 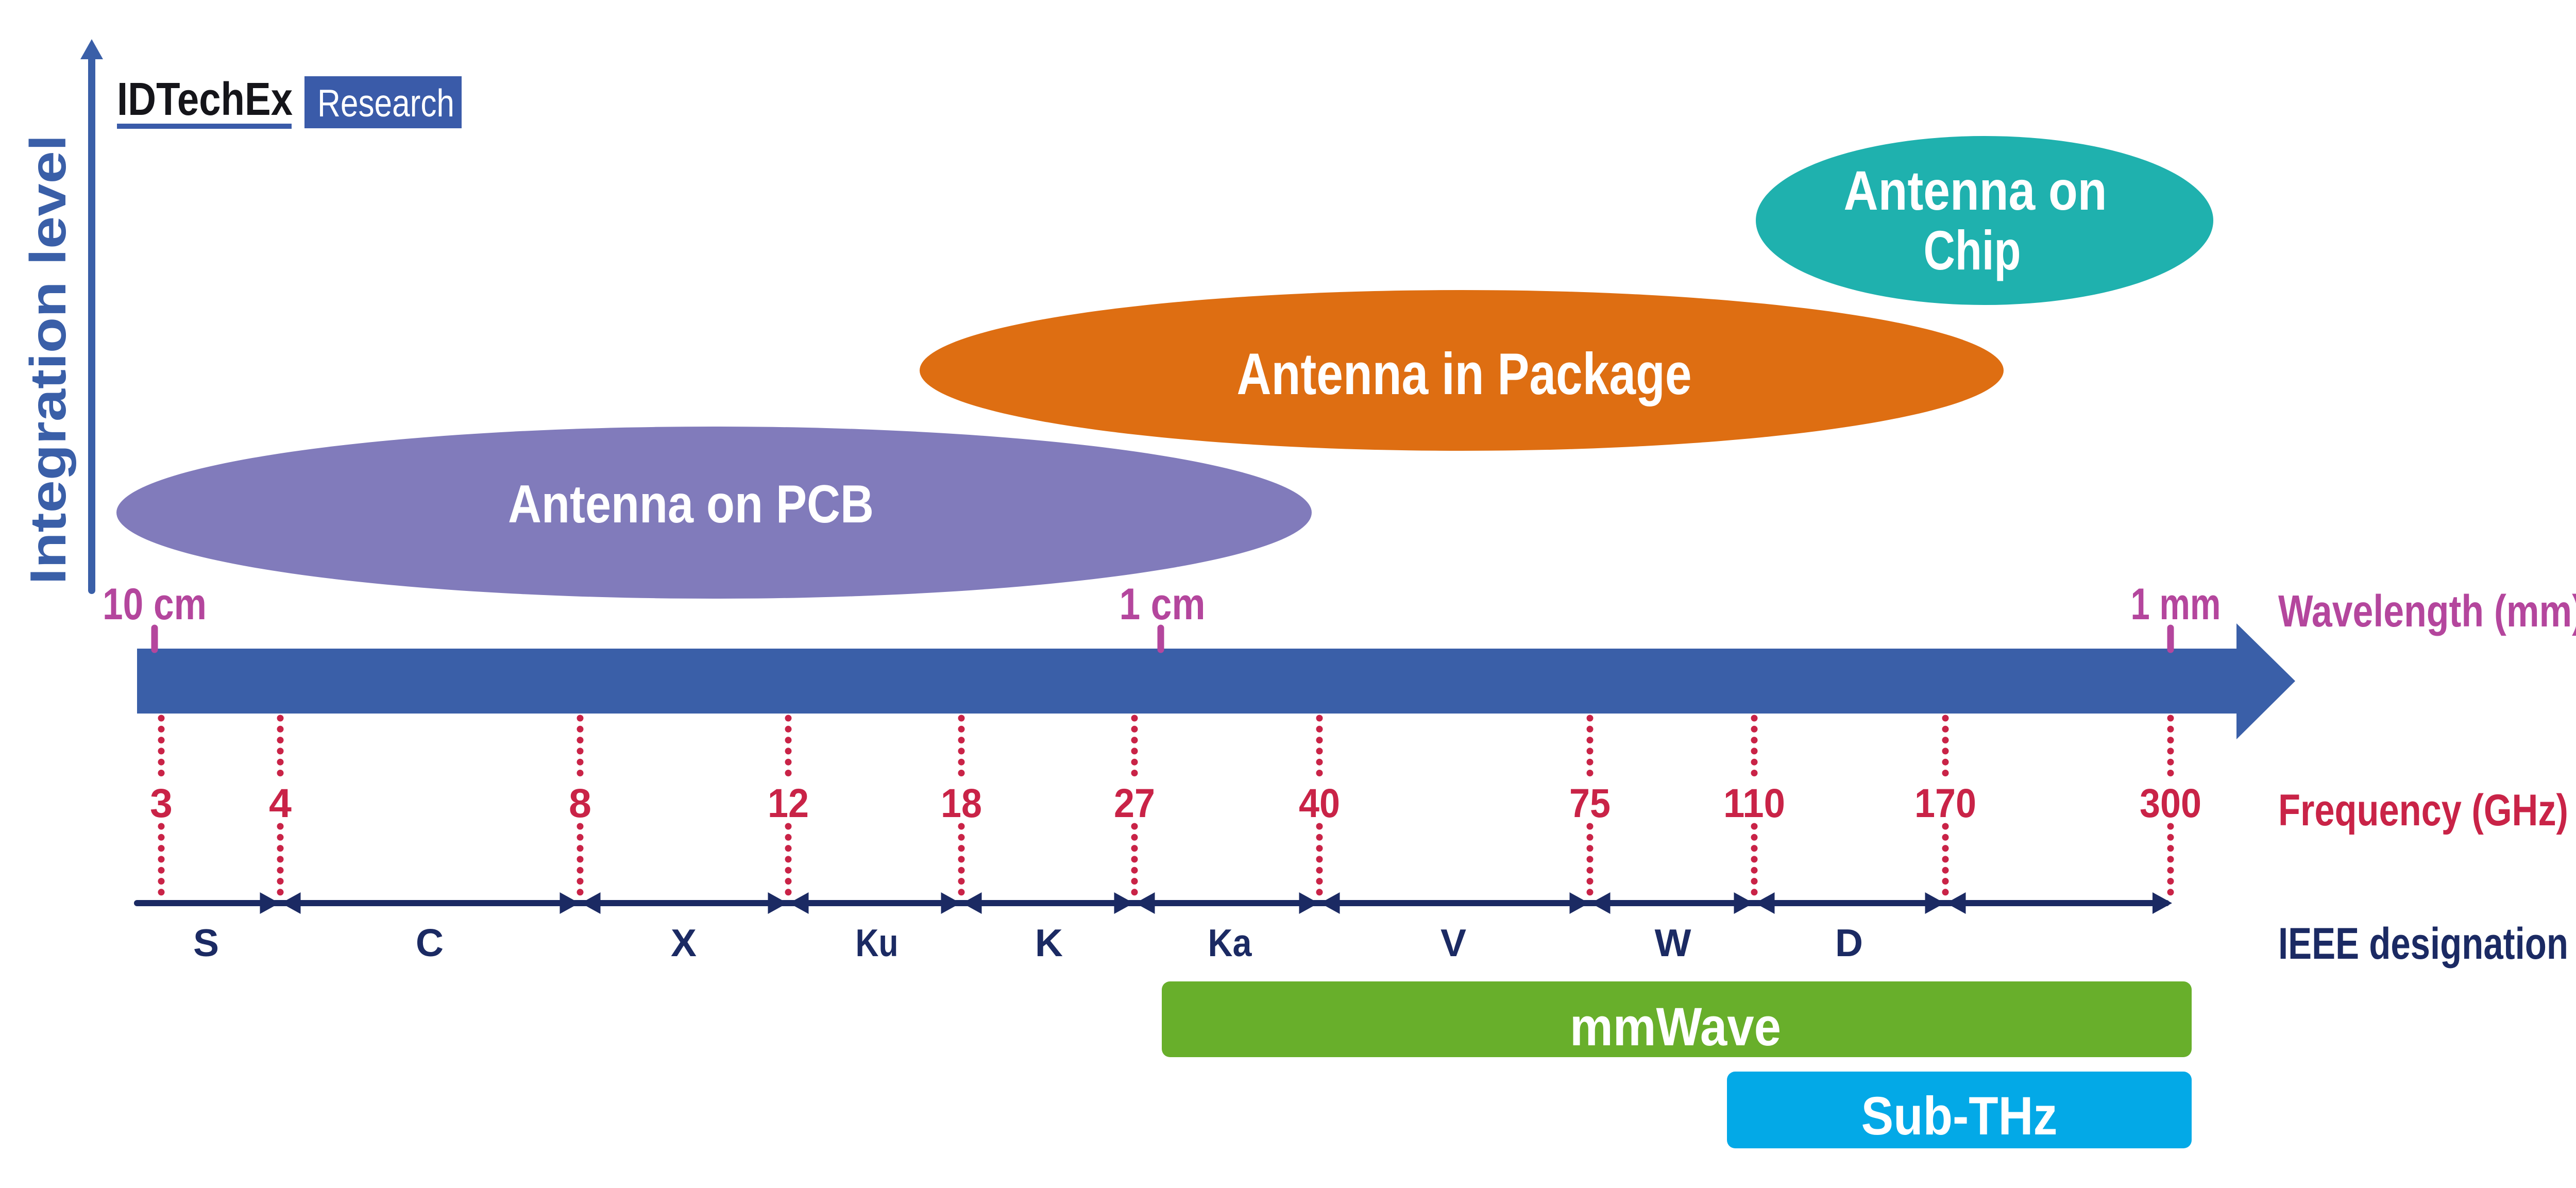 What do you see at coordinates (684, 942) in the screenshot?
I see `svg-text: X` at bounding box center [684, 942].